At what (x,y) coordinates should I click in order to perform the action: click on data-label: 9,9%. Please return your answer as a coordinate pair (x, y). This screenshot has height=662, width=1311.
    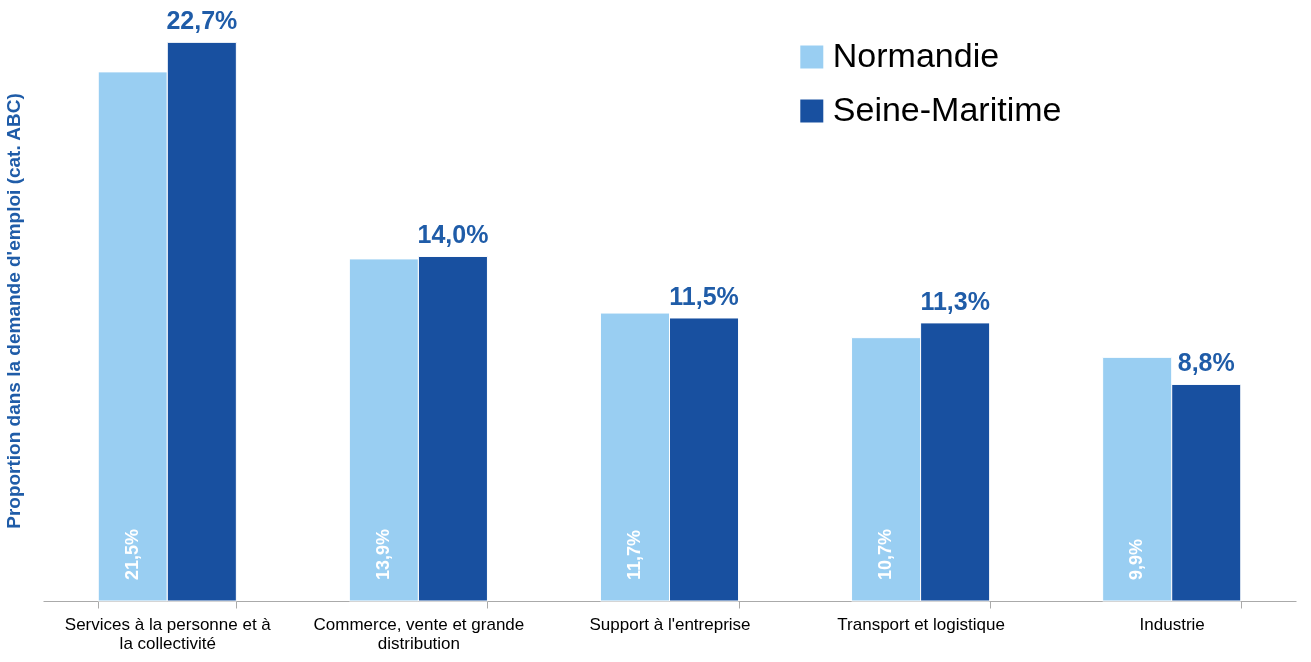
    Looking at the image, I should click on (1136, 559).